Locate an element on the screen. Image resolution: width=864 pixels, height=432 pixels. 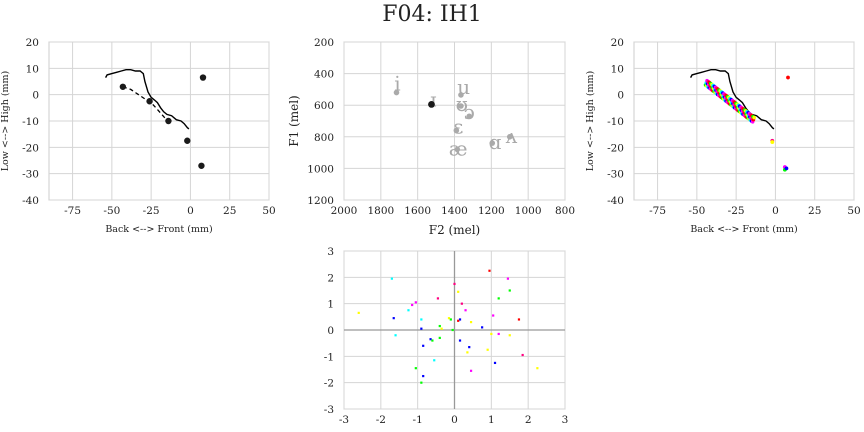
vowel-label: æ is located at coordinates (458, 148).